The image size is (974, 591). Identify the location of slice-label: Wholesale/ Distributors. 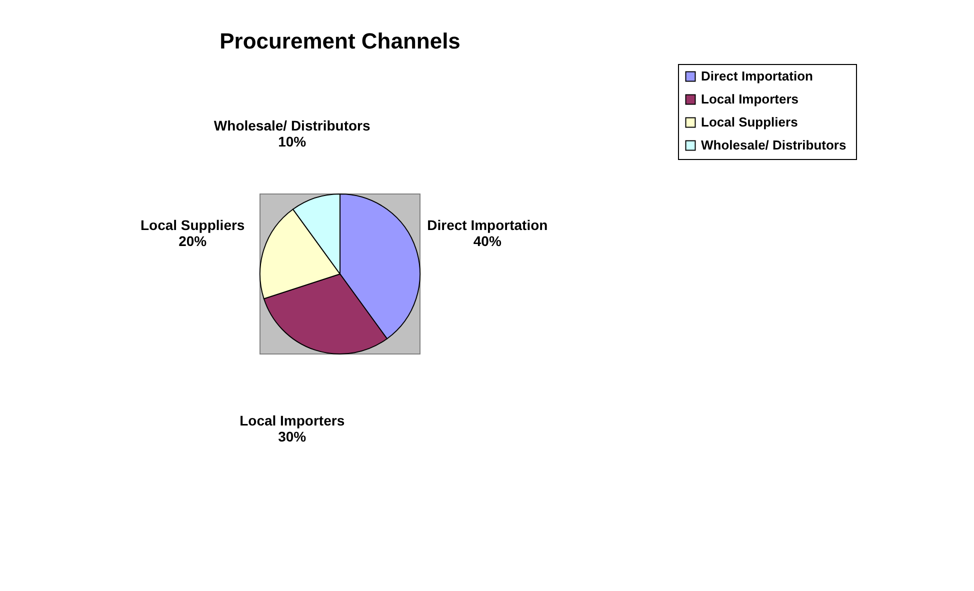
(292, 126).